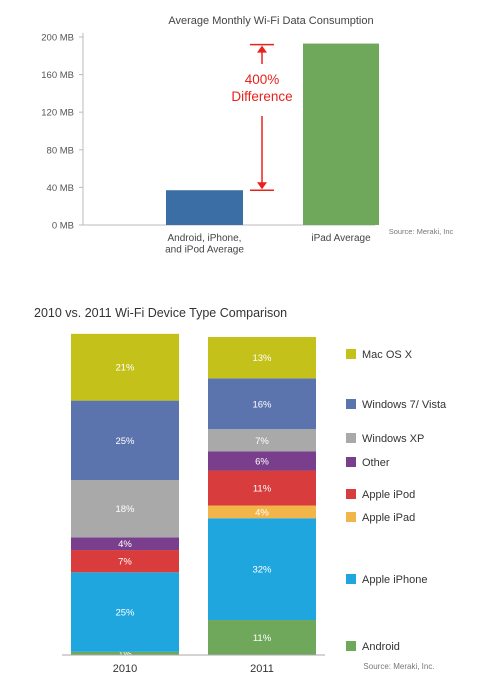 This screenshot has height=687, width=477. Describe the element at coordinates (60, 188) in the screenshot. I see `chart1-y-tick-label: 40 MB` at that location.